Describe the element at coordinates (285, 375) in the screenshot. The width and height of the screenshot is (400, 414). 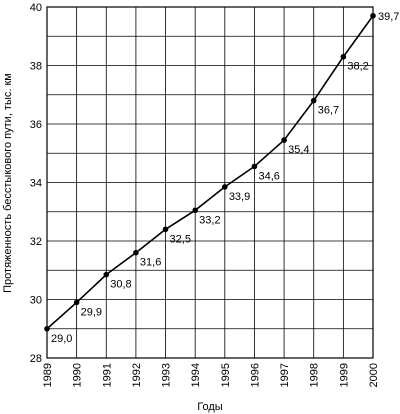
I see `x-tick-1997: 1997` at that location.